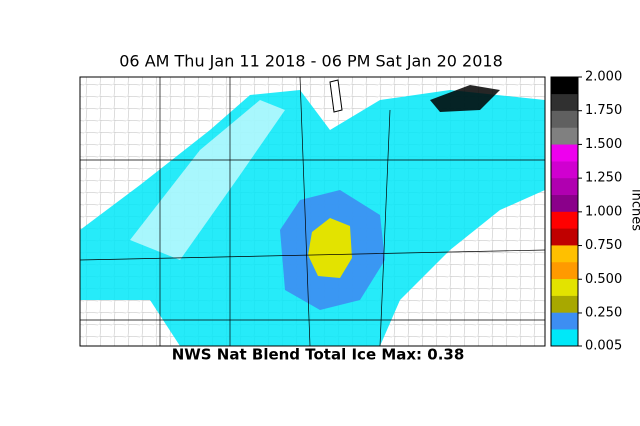 This screenshot has width=640, height=426. I want to click on colorbar-tick-label: 2.000, so click(603, 77).